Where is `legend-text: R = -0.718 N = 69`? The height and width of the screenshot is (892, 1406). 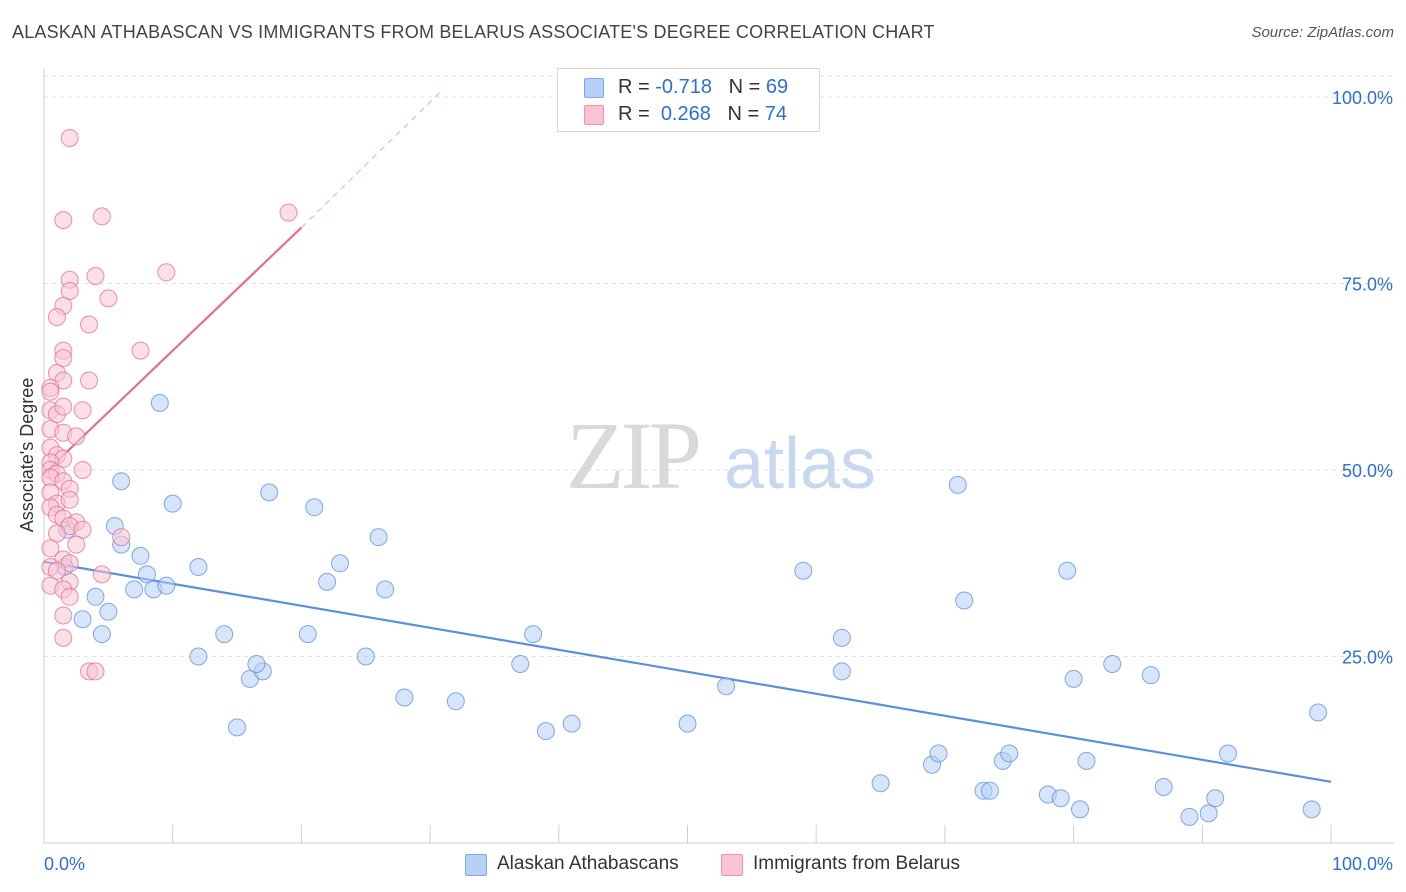 legend-text: R = -0.718 N = 69 is located at coordinates (703, 87).